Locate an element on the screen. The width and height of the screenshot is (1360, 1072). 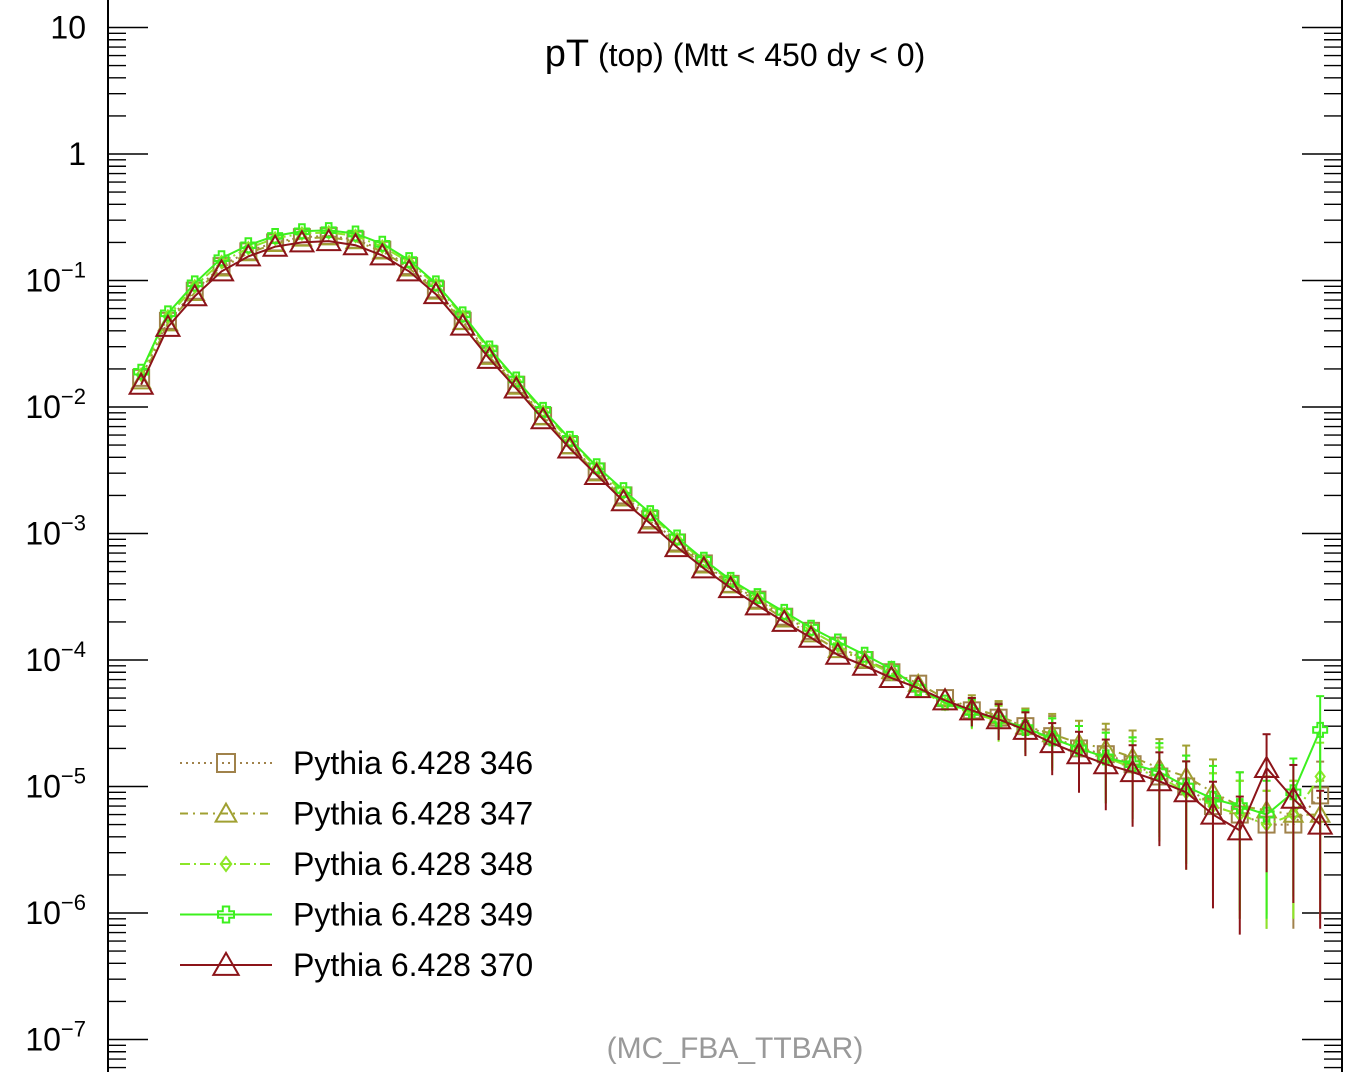
legend-label: Pythia 6.428 349 is located at coordinates (413, 915).